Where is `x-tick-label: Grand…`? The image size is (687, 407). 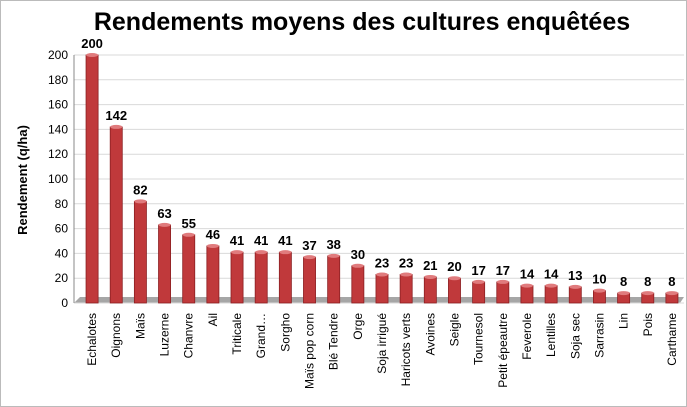
x-tick-label: Grand… is located at coordinates (261, 335).